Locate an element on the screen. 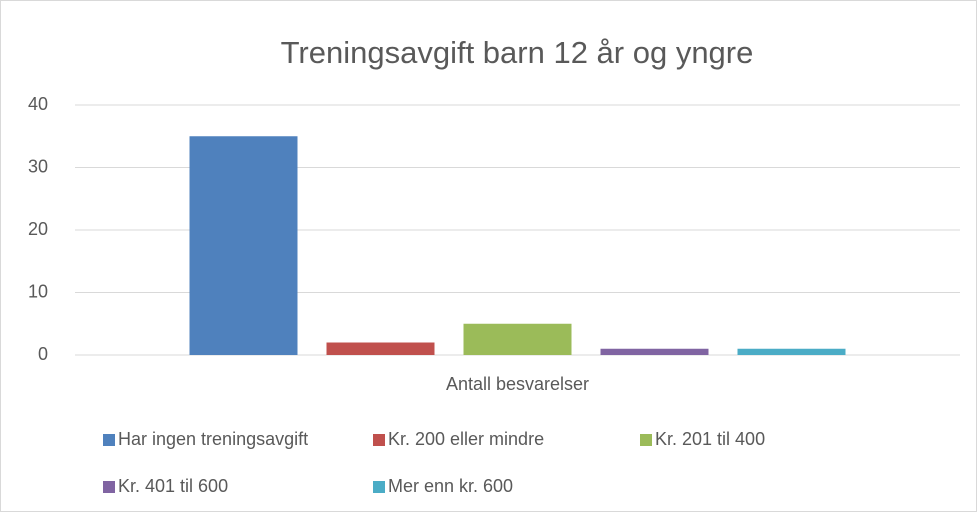 This screenshot has height=513, width=978. legend-label: Kr. 401 til 600 is located at coordinates (173, 486).